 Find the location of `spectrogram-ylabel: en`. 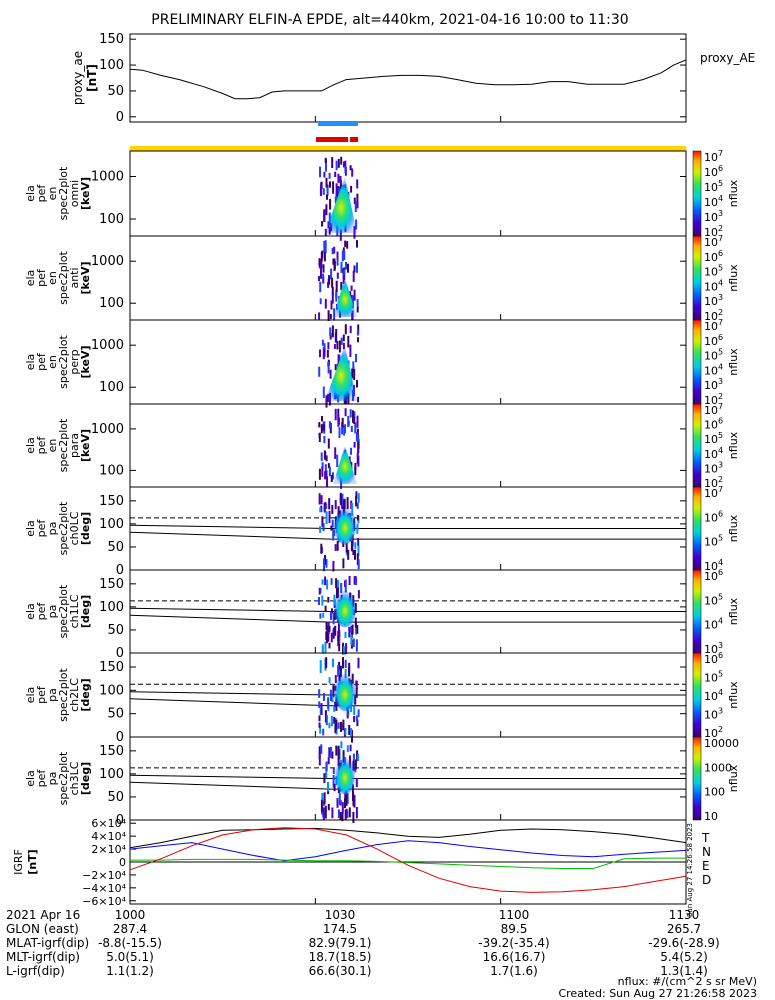

spectrogram-ylabel: en is located at coordinates (52, 446).